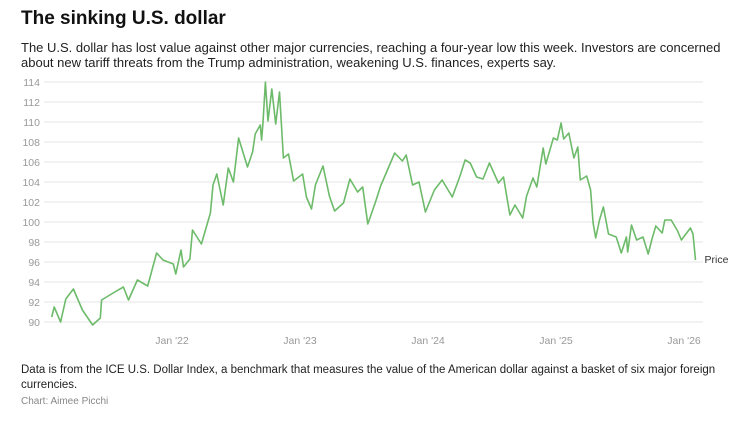  I want to click on chart-title: The sinking U.S. dollar, so click(123, 18).